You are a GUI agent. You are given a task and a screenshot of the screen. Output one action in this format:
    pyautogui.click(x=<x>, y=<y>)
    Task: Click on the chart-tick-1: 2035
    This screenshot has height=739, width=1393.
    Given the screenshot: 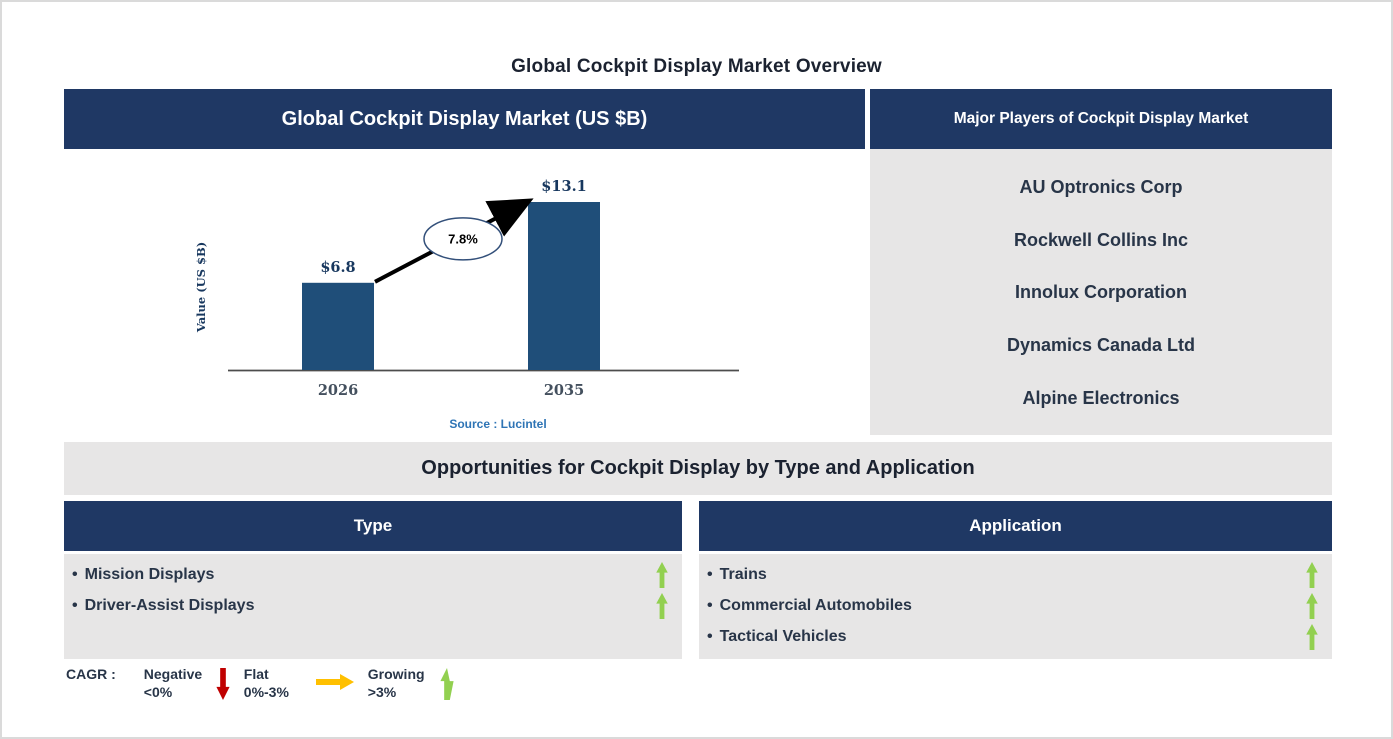 What is the action you would take?
    pyautogui.click(x=564, y=390)
    